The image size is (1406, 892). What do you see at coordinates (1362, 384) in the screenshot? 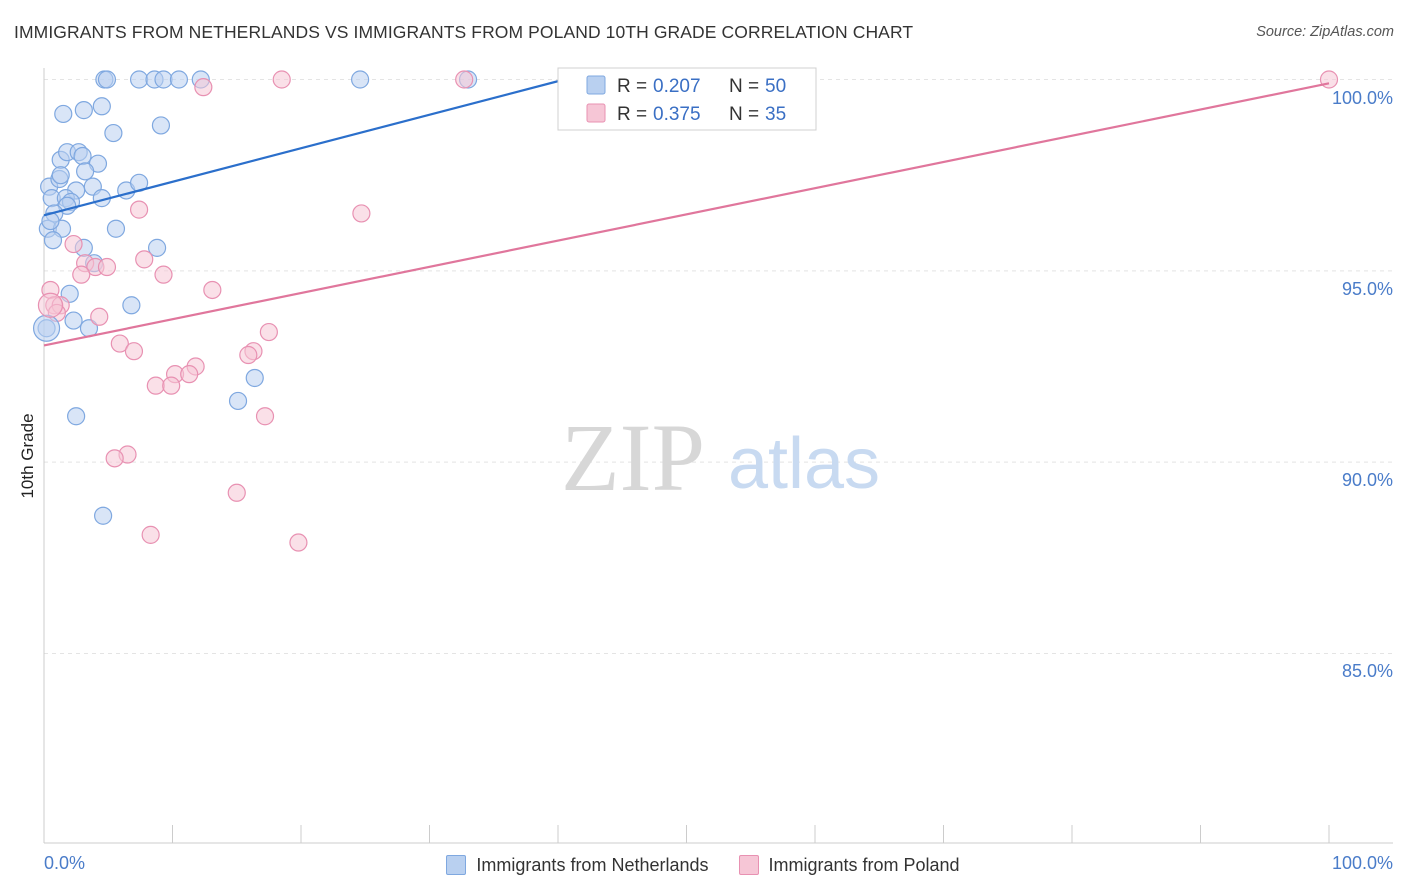
I see `y-tick-labels: 100.0% 95.0% 90.0% 85.0%` at bounding box center [1362, 384].